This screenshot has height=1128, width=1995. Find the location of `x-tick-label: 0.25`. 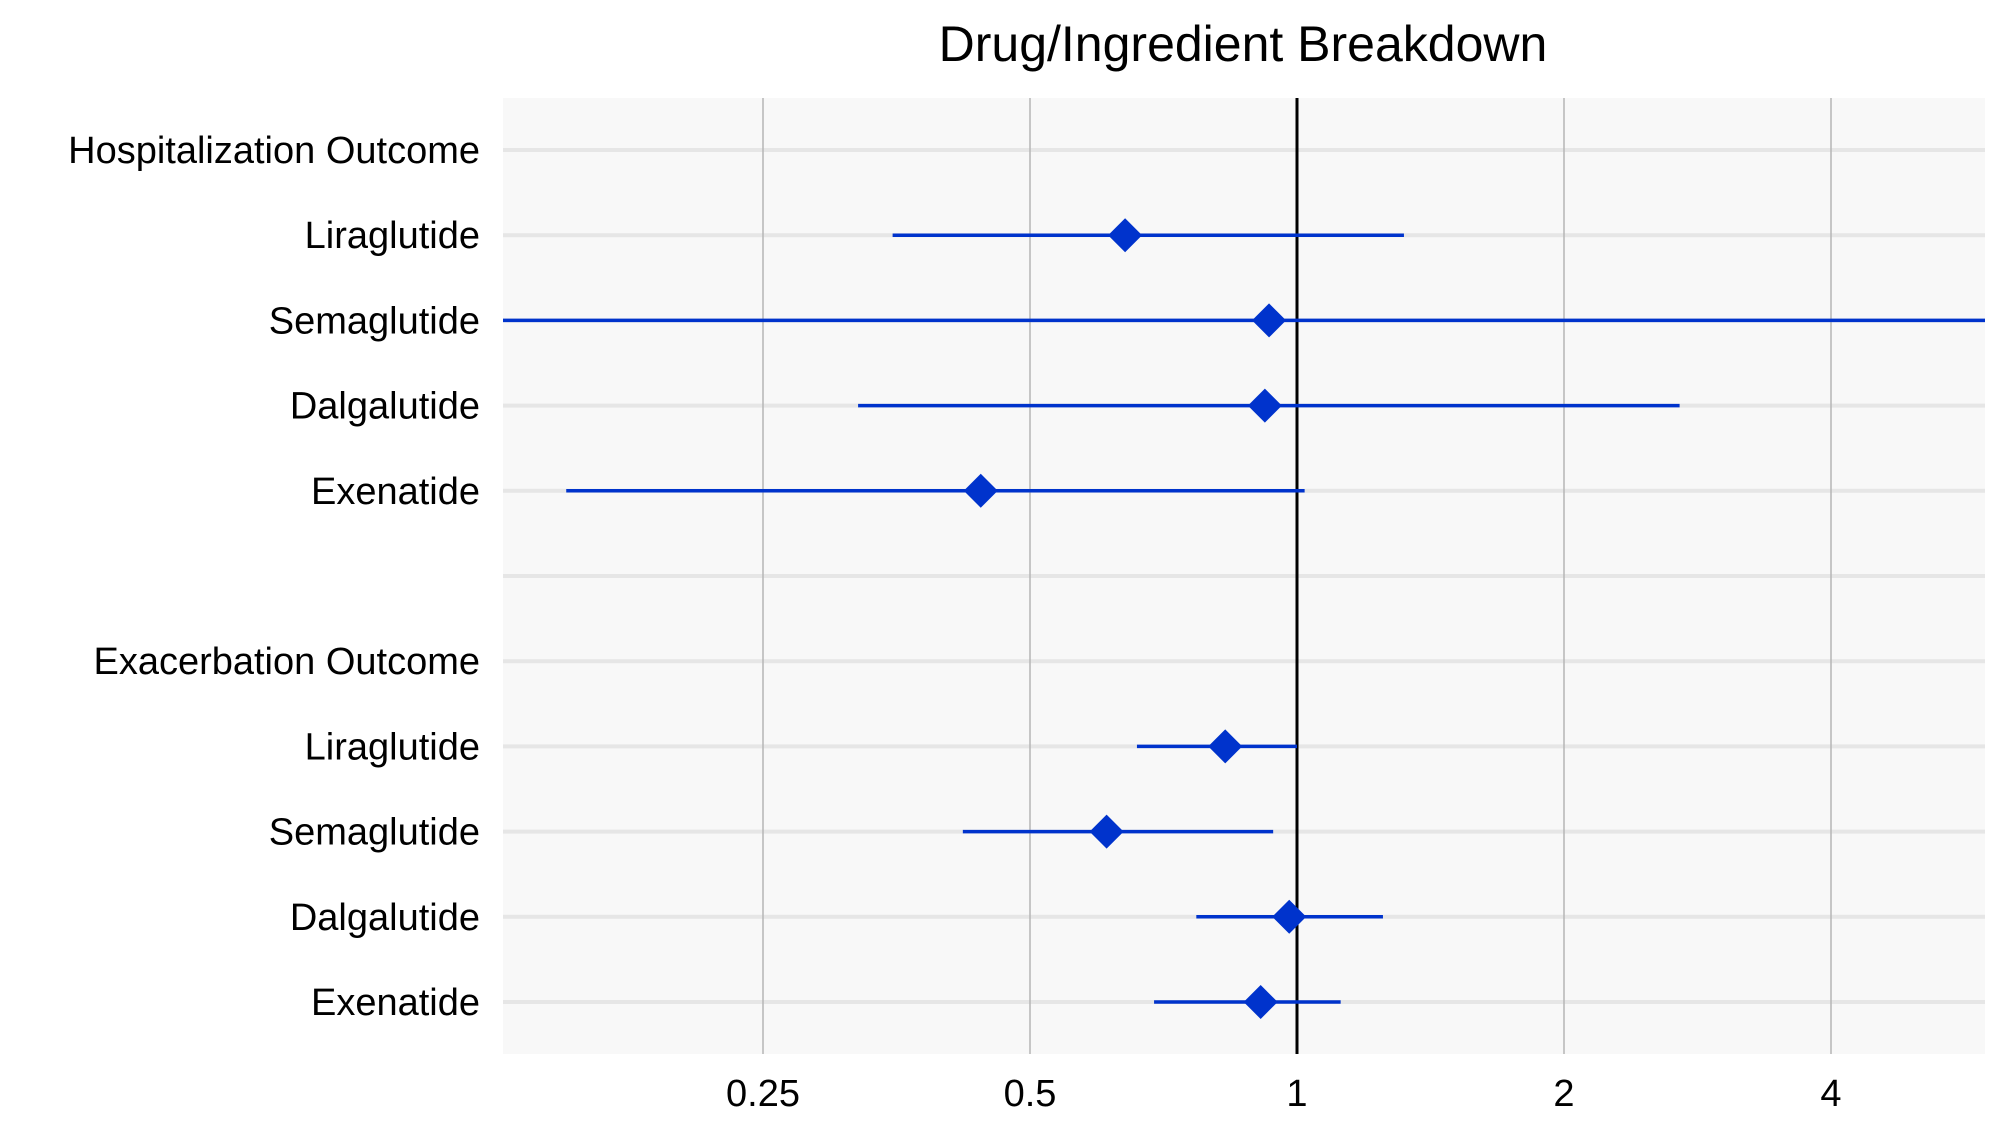

x-tick-label: 0.25 is located at coordinates (763, 1094).